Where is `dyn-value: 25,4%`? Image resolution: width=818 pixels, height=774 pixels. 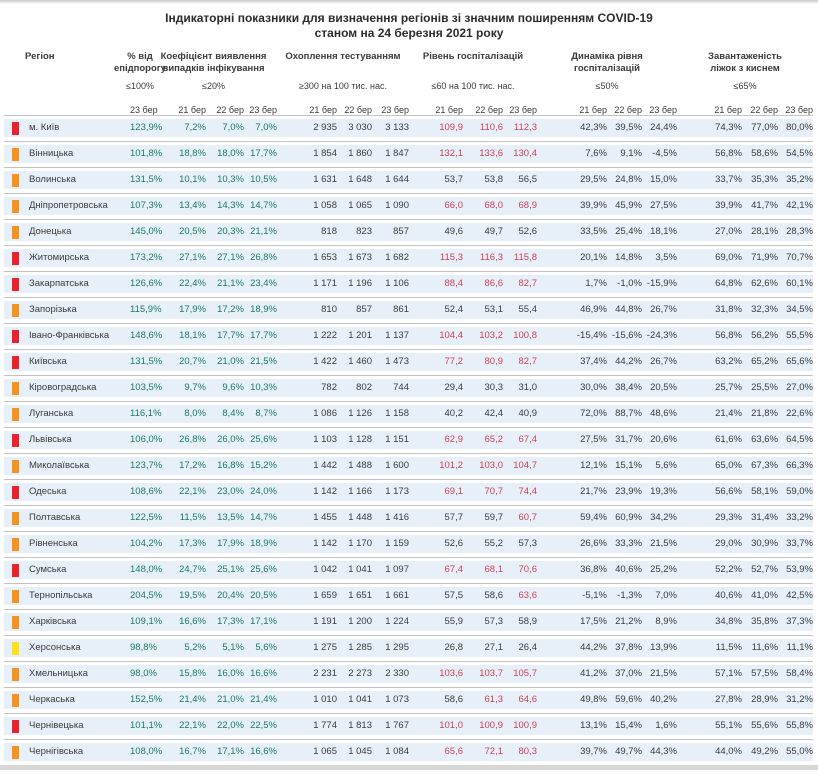
dyn-value: 25,4% is located at coordinates (628, 231).